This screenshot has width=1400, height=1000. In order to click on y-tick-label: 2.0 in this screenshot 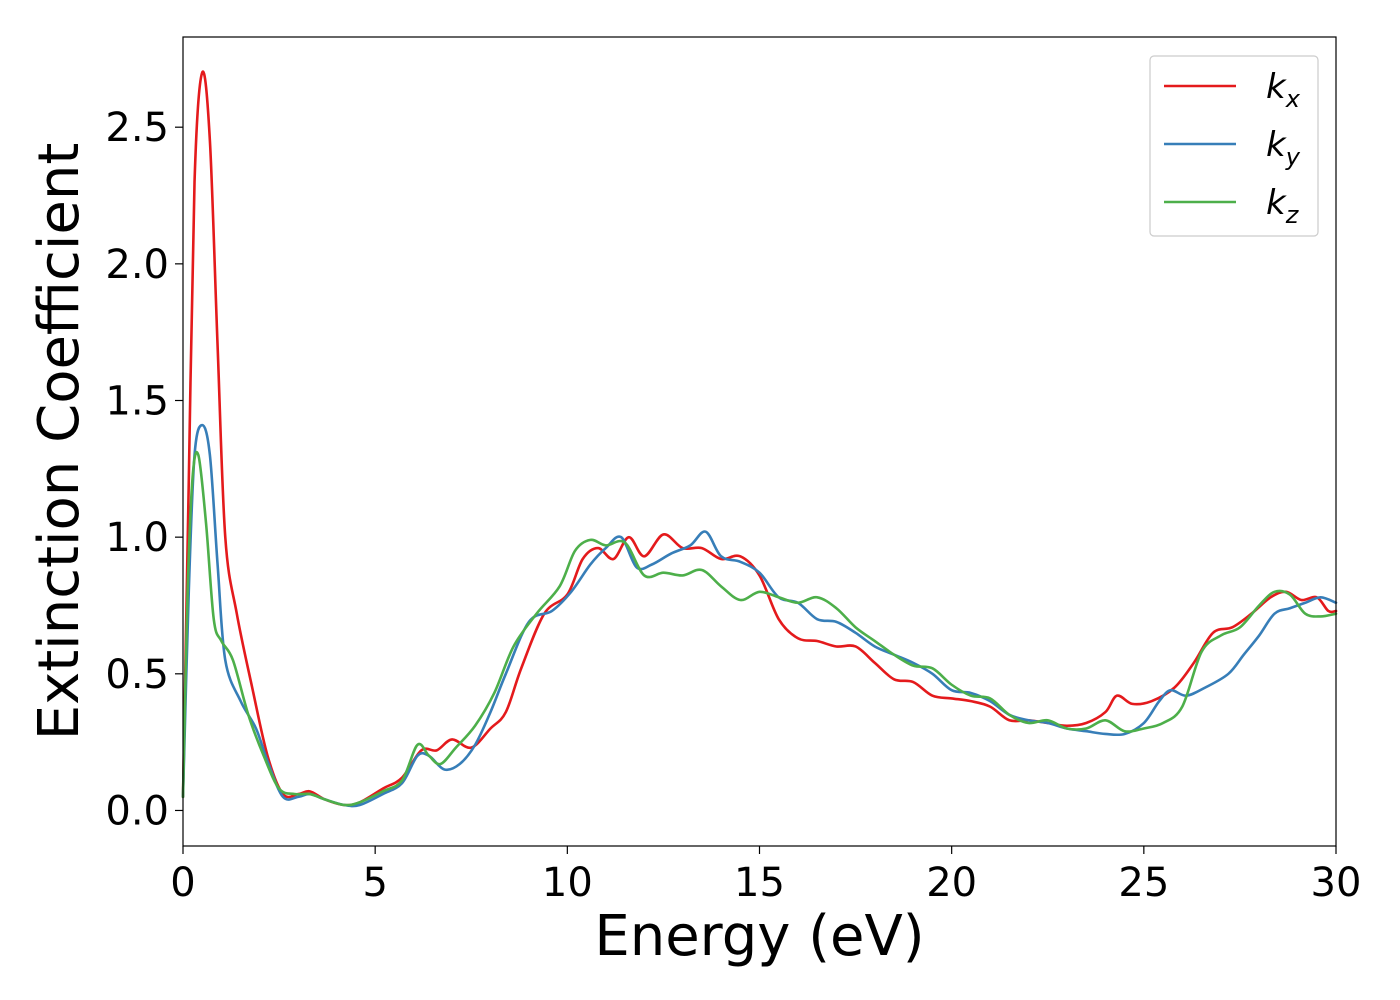, I will do `click(137, 265)`.